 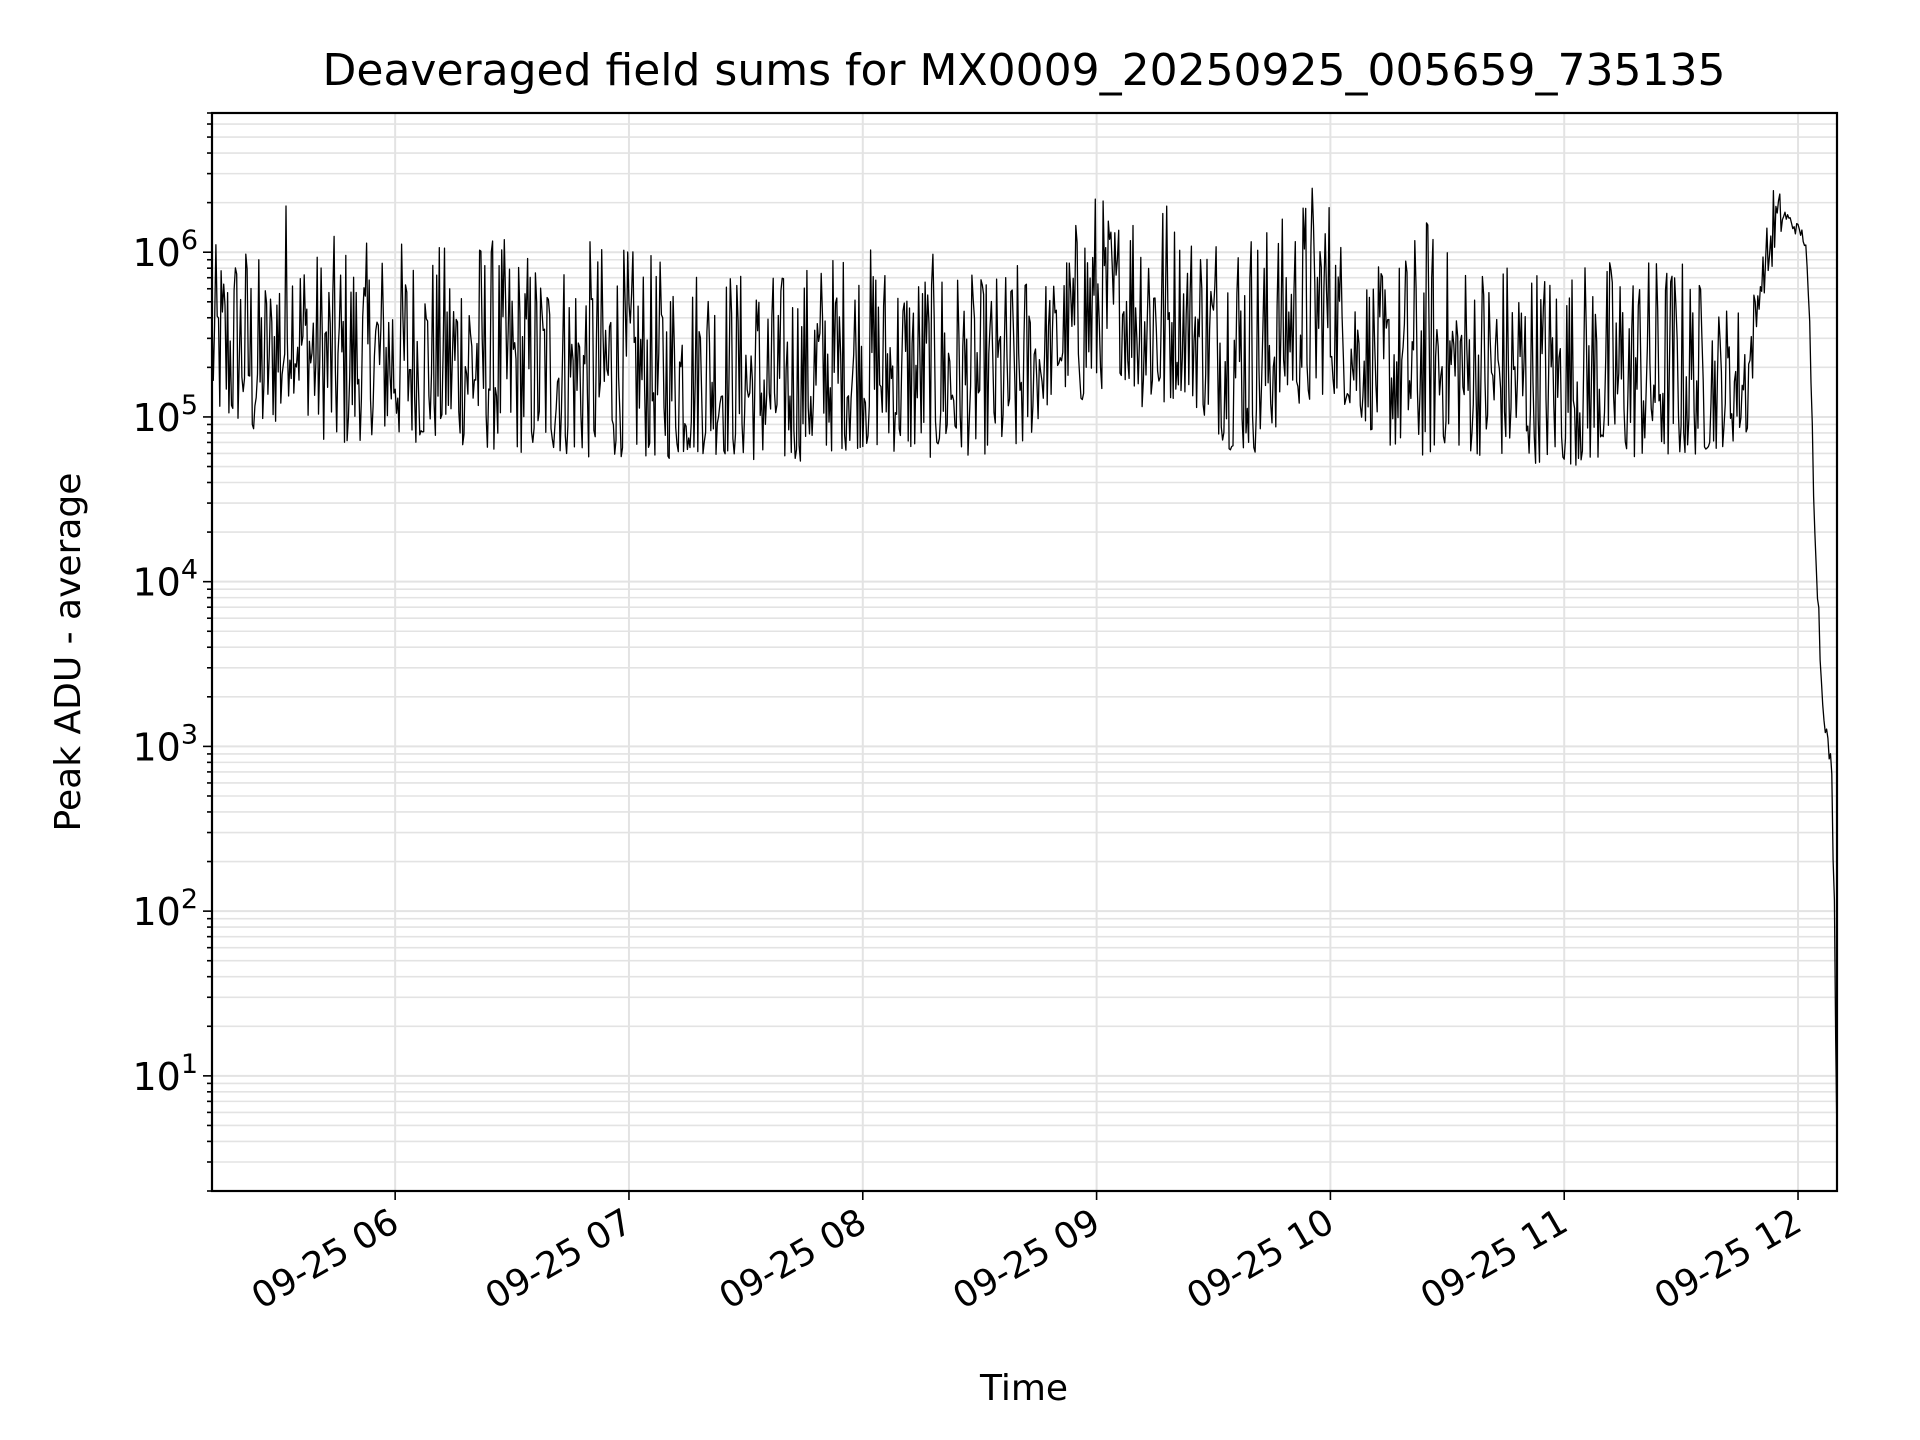 What do you see at coordinates (165, 250) in the screenshot?
I see `y-tick-label: 106` at bounding box center [165, 250].